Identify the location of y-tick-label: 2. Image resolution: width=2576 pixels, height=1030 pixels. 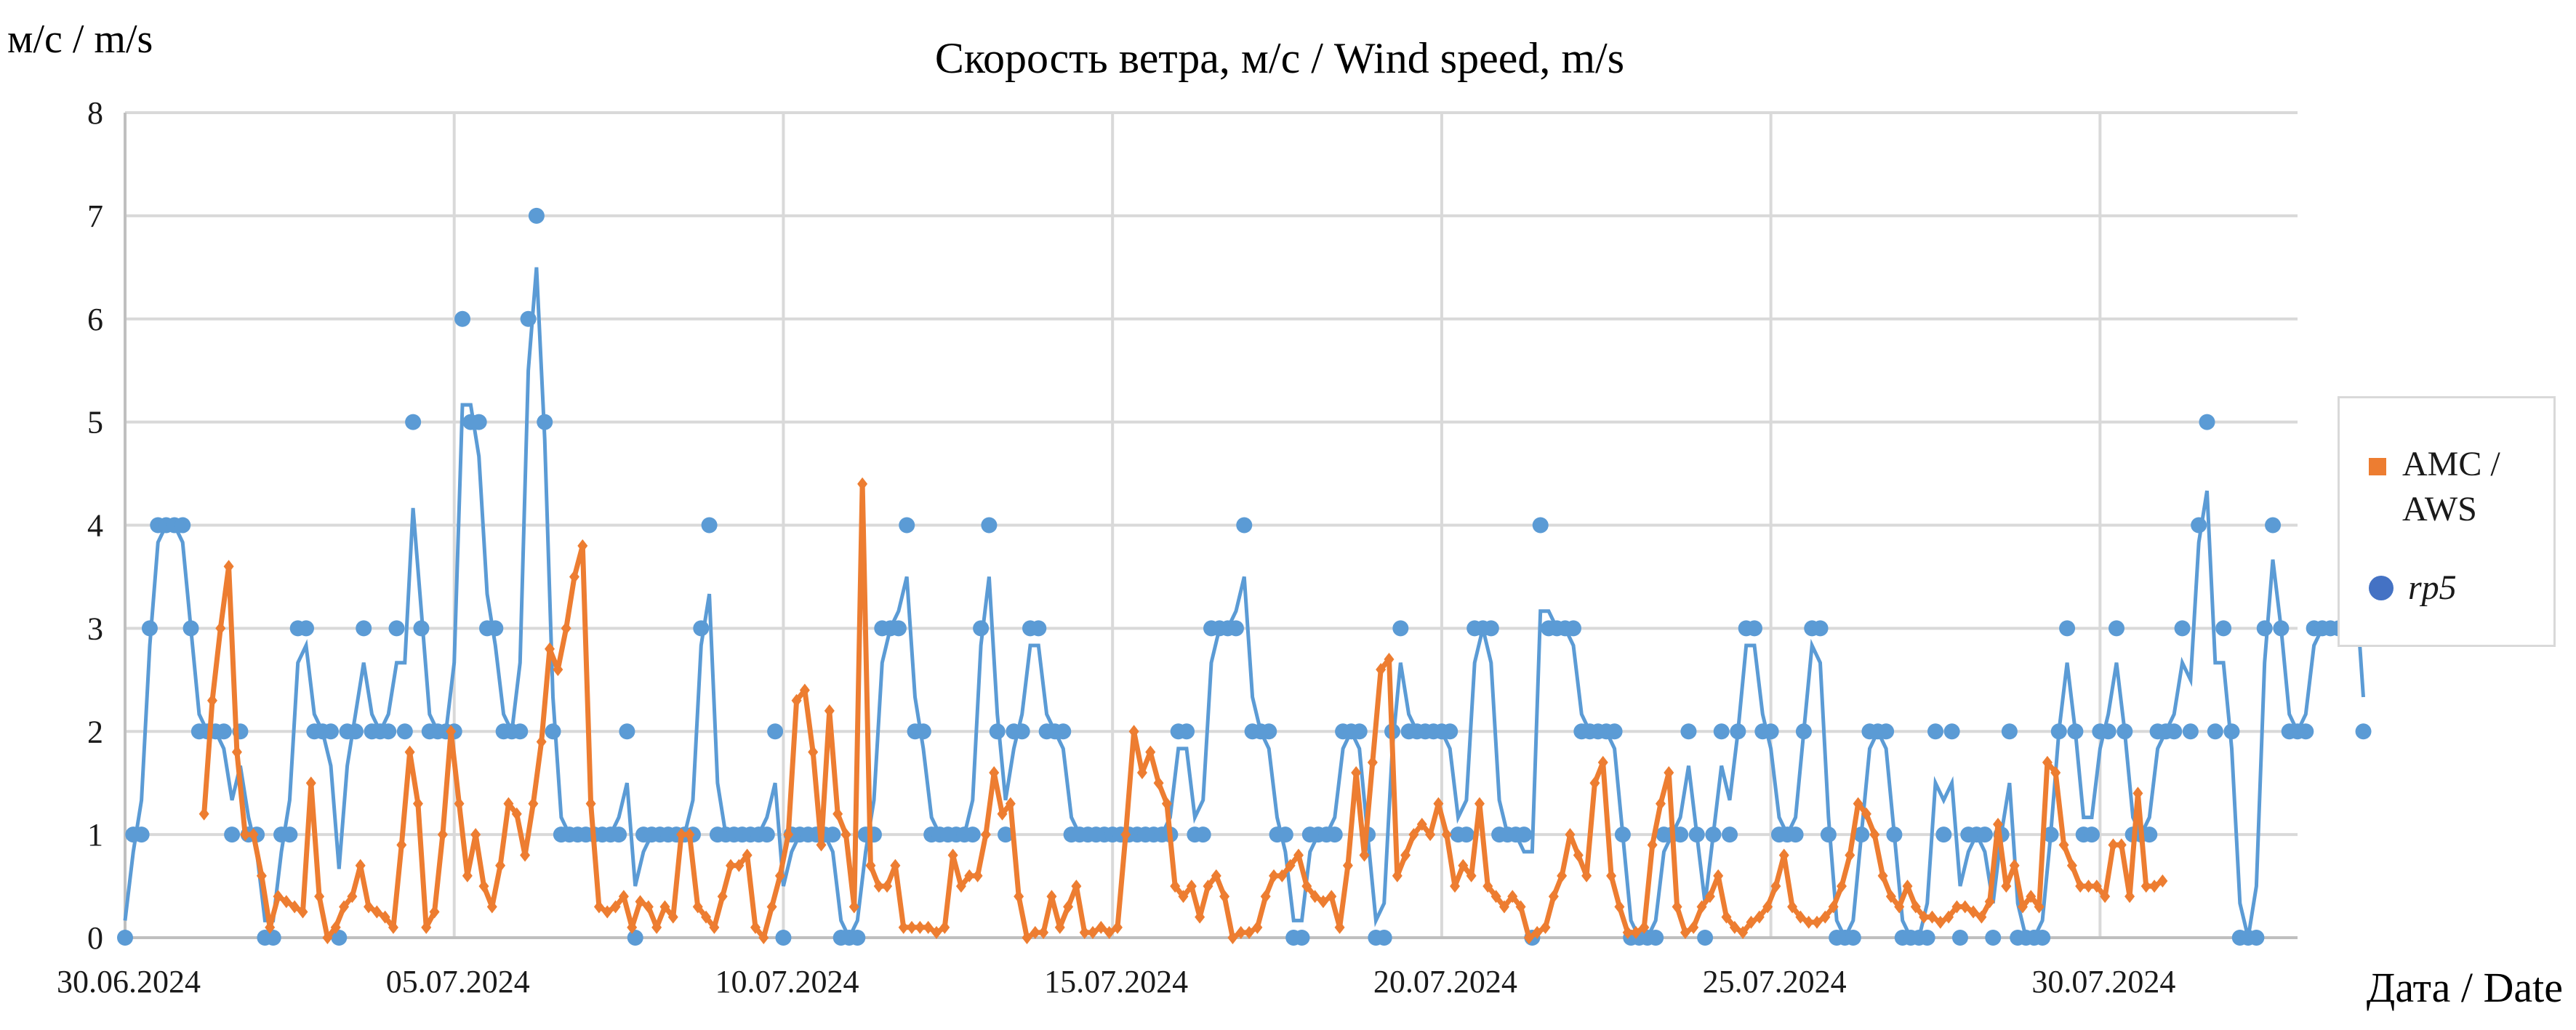
(95, 731).